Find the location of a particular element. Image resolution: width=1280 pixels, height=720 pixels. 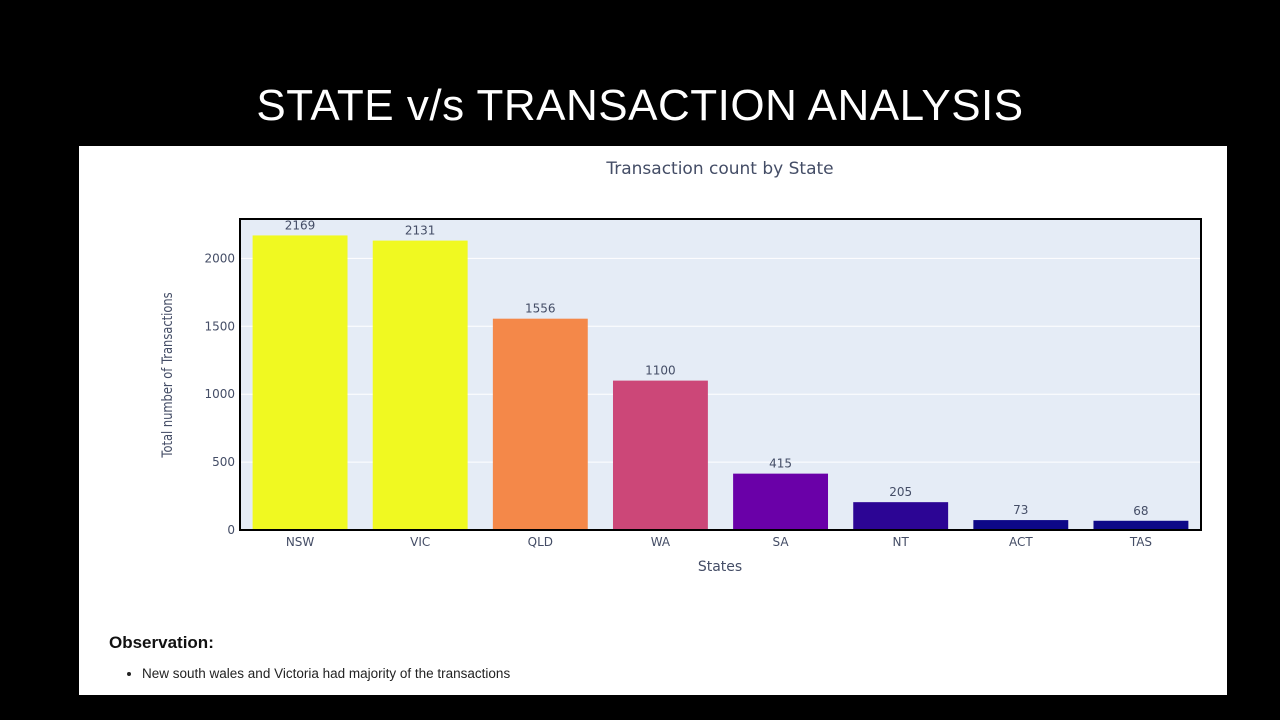

data-label: 73 is located at coordinates (1020, 510).